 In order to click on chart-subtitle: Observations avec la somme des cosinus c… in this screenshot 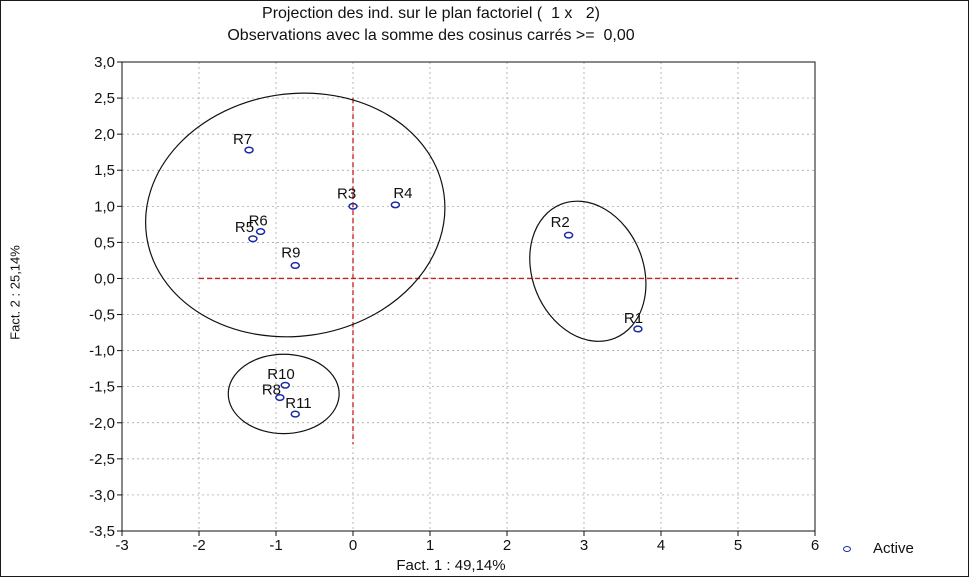, I will do `click(431, 35)`.